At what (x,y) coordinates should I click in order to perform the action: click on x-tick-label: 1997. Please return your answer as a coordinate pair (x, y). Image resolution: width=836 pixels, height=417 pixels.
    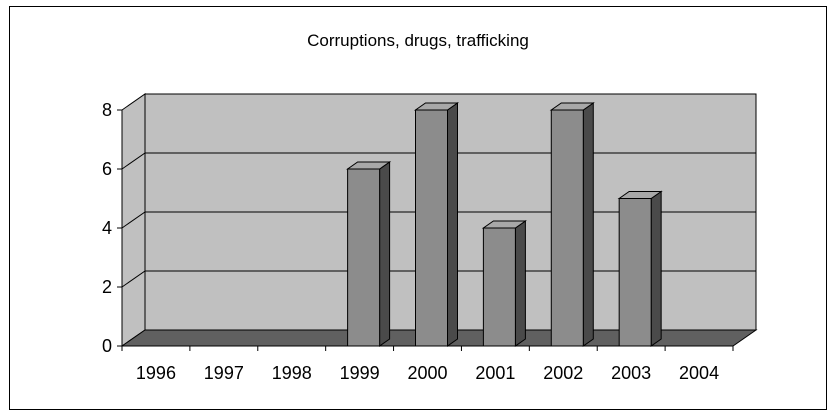
    Looking at the image, I should click on (224, 373).